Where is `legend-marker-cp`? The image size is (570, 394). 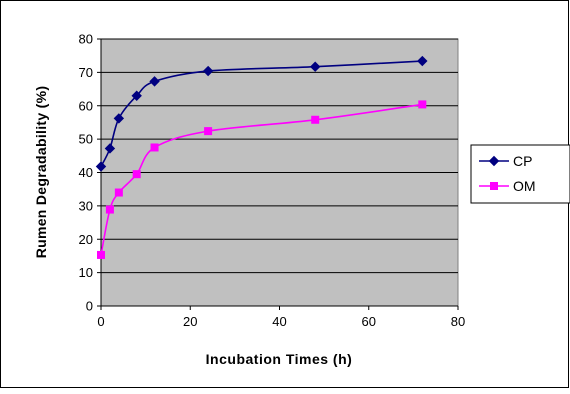
legend-marker-cp is located at coordinates (494, 161).